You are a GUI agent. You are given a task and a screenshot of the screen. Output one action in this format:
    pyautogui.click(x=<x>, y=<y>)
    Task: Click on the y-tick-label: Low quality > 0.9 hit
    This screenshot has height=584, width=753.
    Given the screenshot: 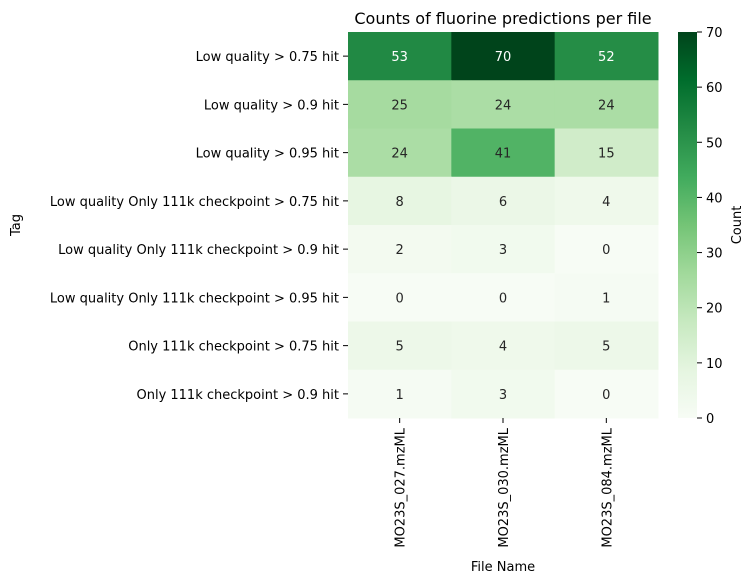 What is the action you would take?
    pyautogui.click(x=271, y=105)
    